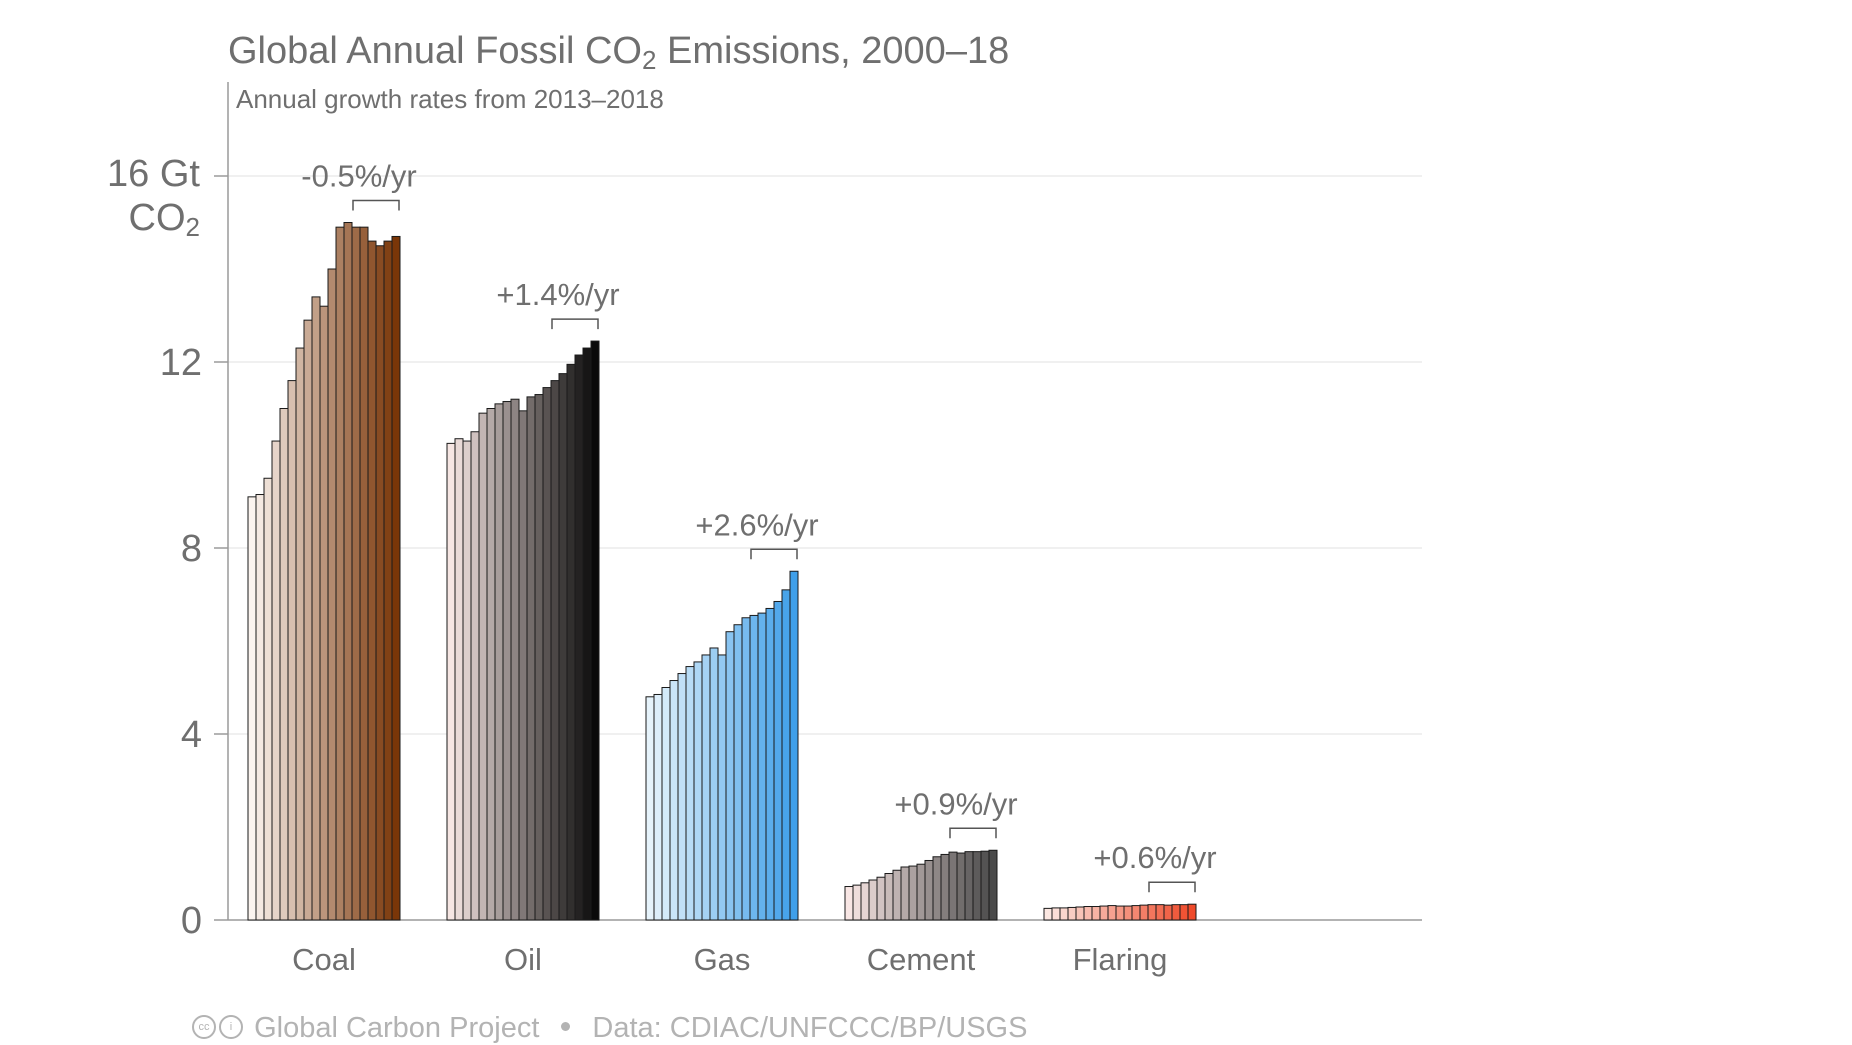  I want to click on y-tick-label: 0, so click(191, 921).